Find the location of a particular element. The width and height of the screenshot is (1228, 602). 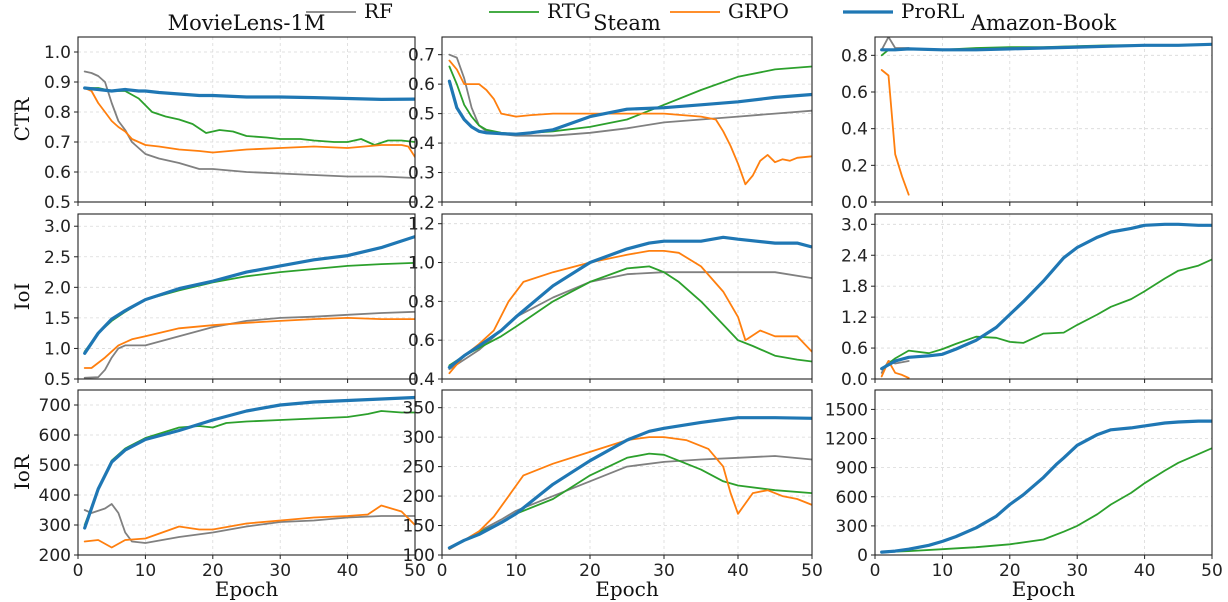

x-axis-label: Epoch is located at coordinates (1044, 589).